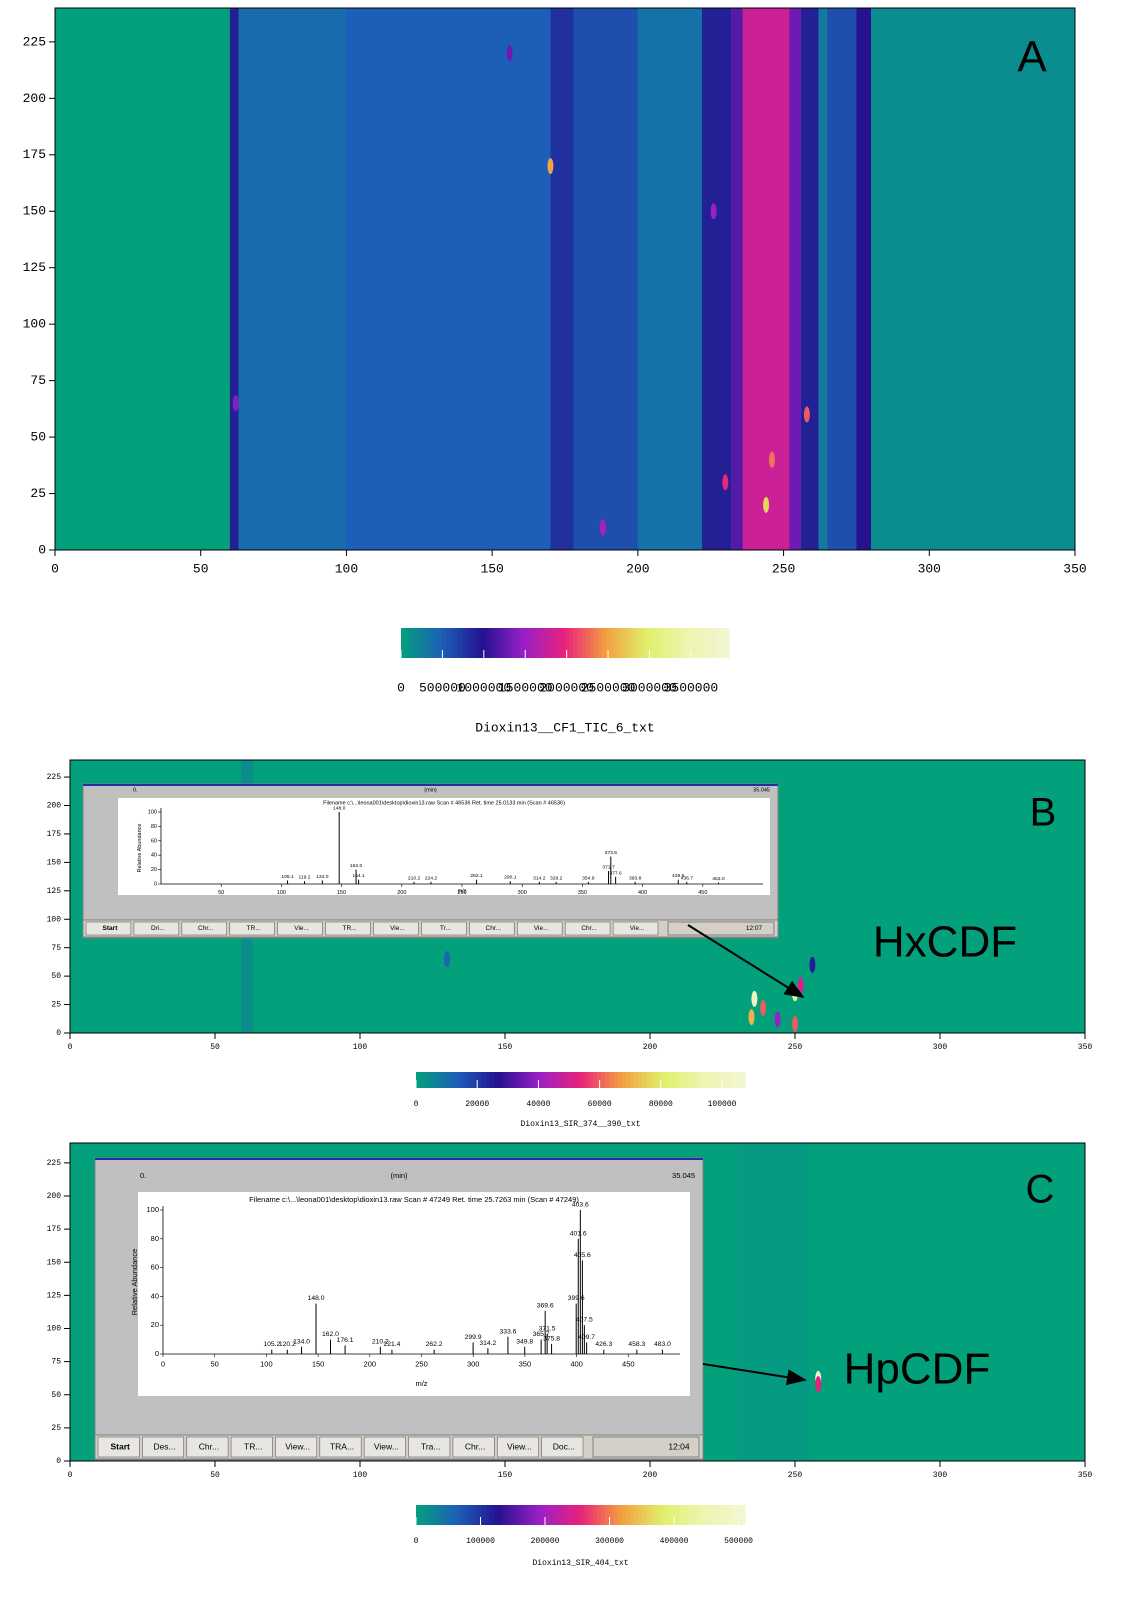  What do you see at coordinates (510, 878) in the screenshot?
I see `peak-label: 290.1` at bounding box center [510, 878].